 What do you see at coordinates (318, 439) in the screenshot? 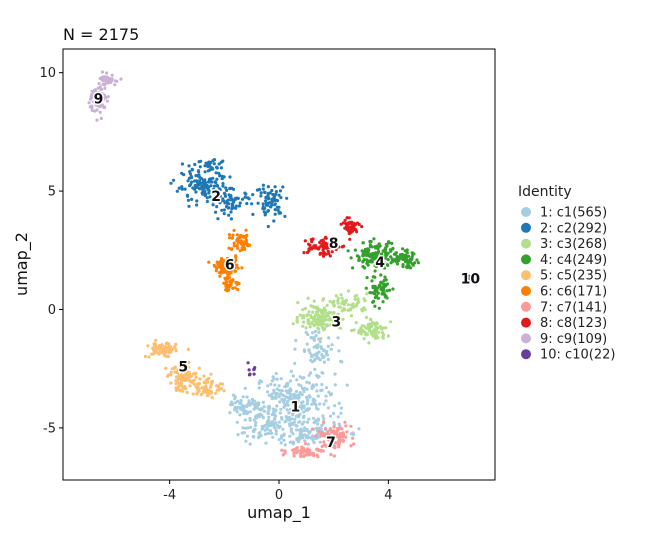
I see `series-7-points` at bounding box center [318, 439].